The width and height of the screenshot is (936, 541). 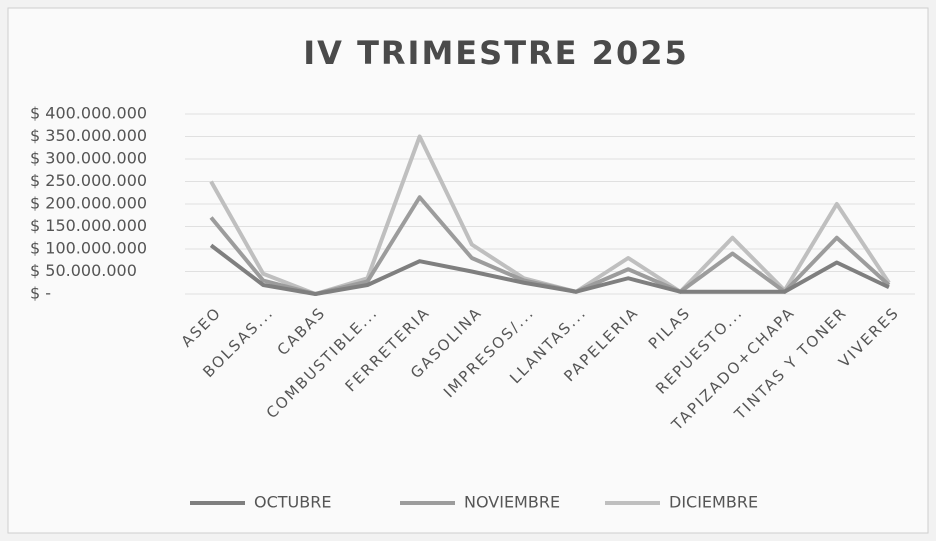 I want to click on y-tick-label: $ -, so click(x=40, y=293).